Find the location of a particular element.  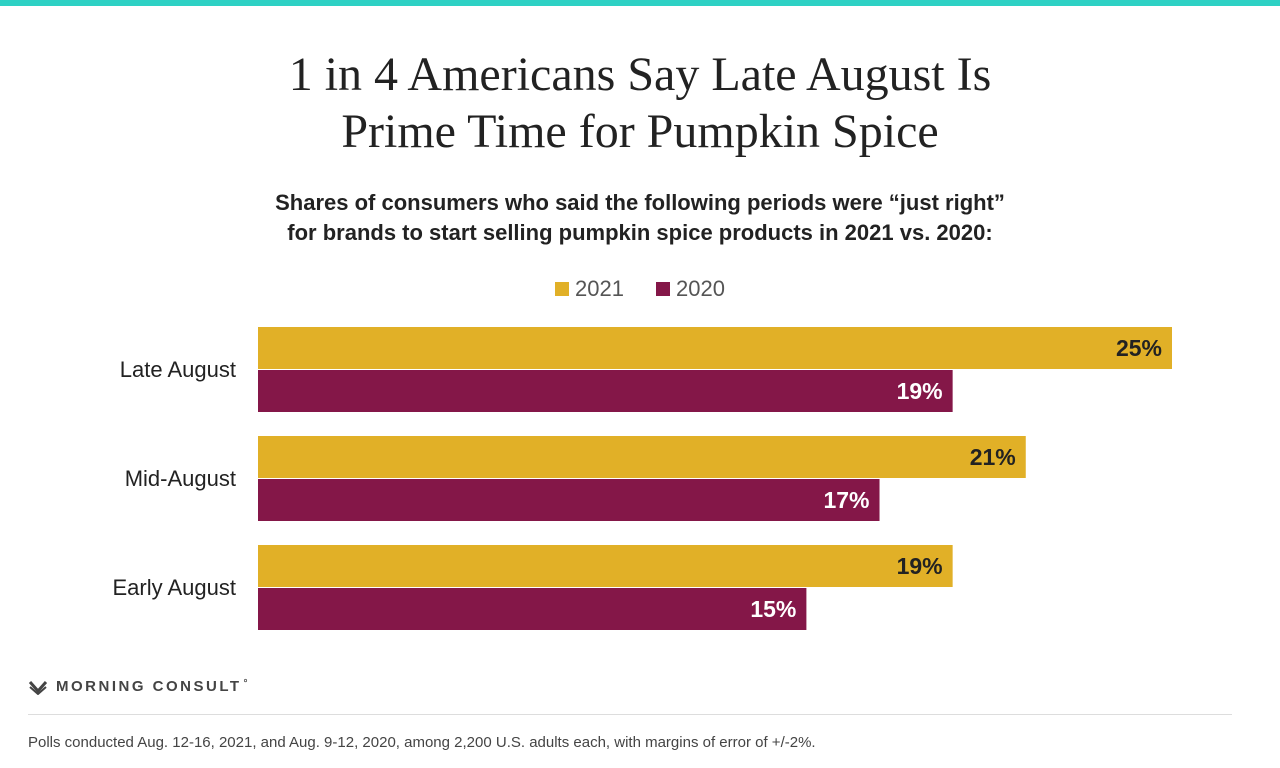

data-label-late-august-2021: 25% is located at coordinates (1139, 348).